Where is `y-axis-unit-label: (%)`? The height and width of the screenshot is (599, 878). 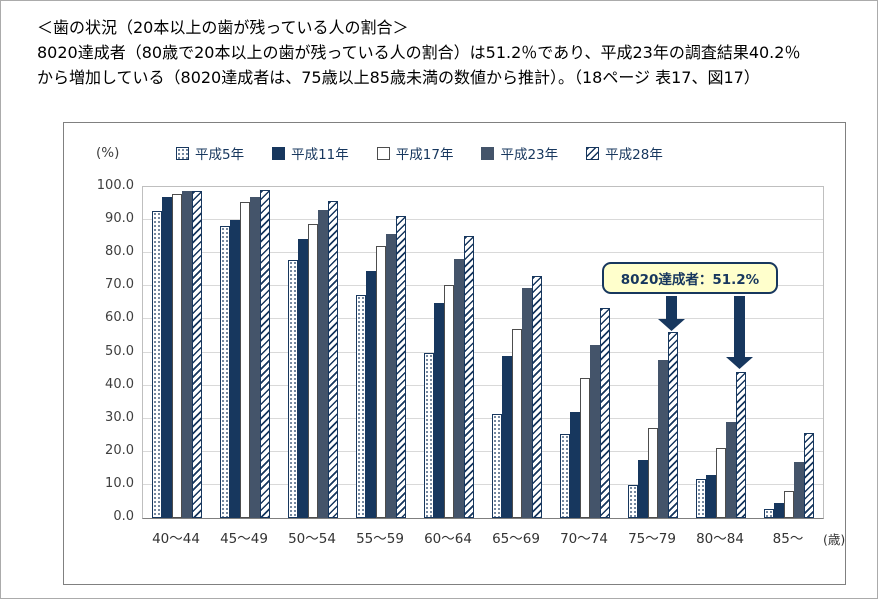 y-axis-unit-label: (%) is located at coordinates (108, 153).